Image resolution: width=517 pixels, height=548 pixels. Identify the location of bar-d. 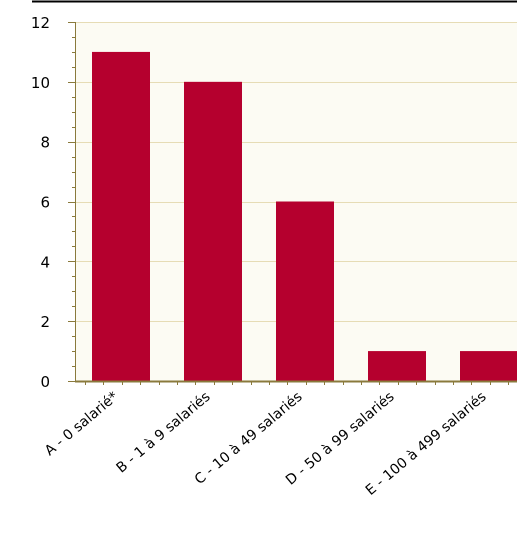
(397, 366).